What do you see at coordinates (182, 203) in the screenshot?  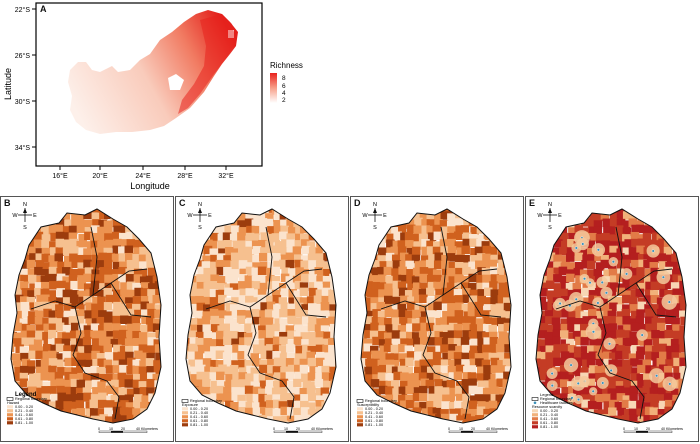 I see `panel-c-label: C` at bounding box center [182, 203].